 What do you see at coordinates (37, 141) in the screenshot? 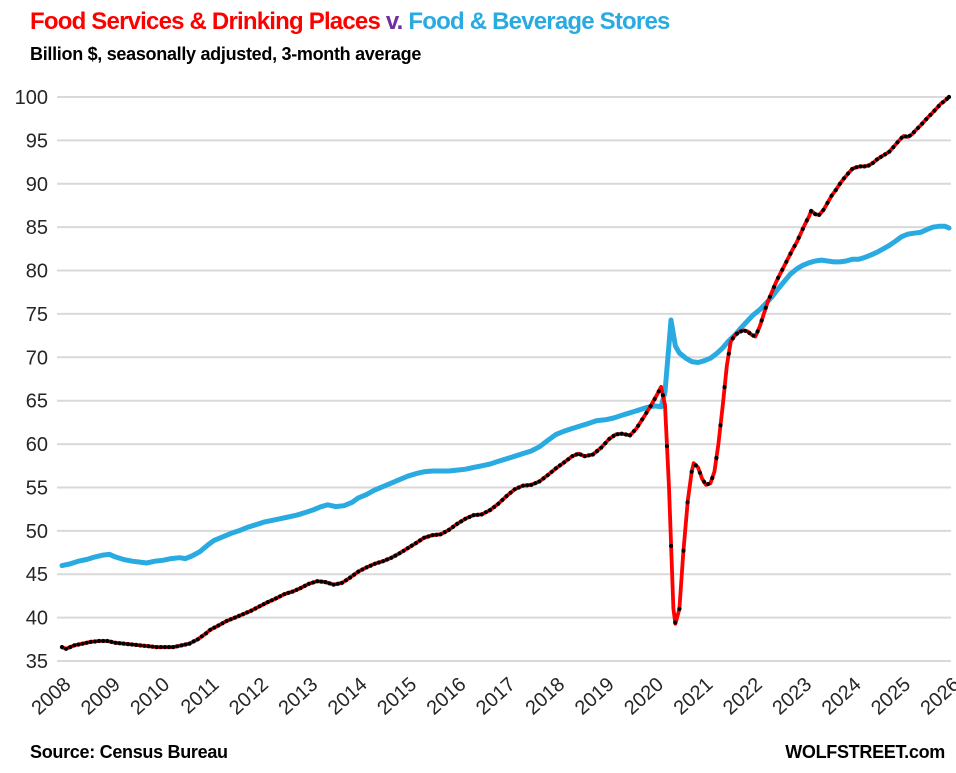
I see `y-axis-tick-label: 95` at bounding box center [37, 141].